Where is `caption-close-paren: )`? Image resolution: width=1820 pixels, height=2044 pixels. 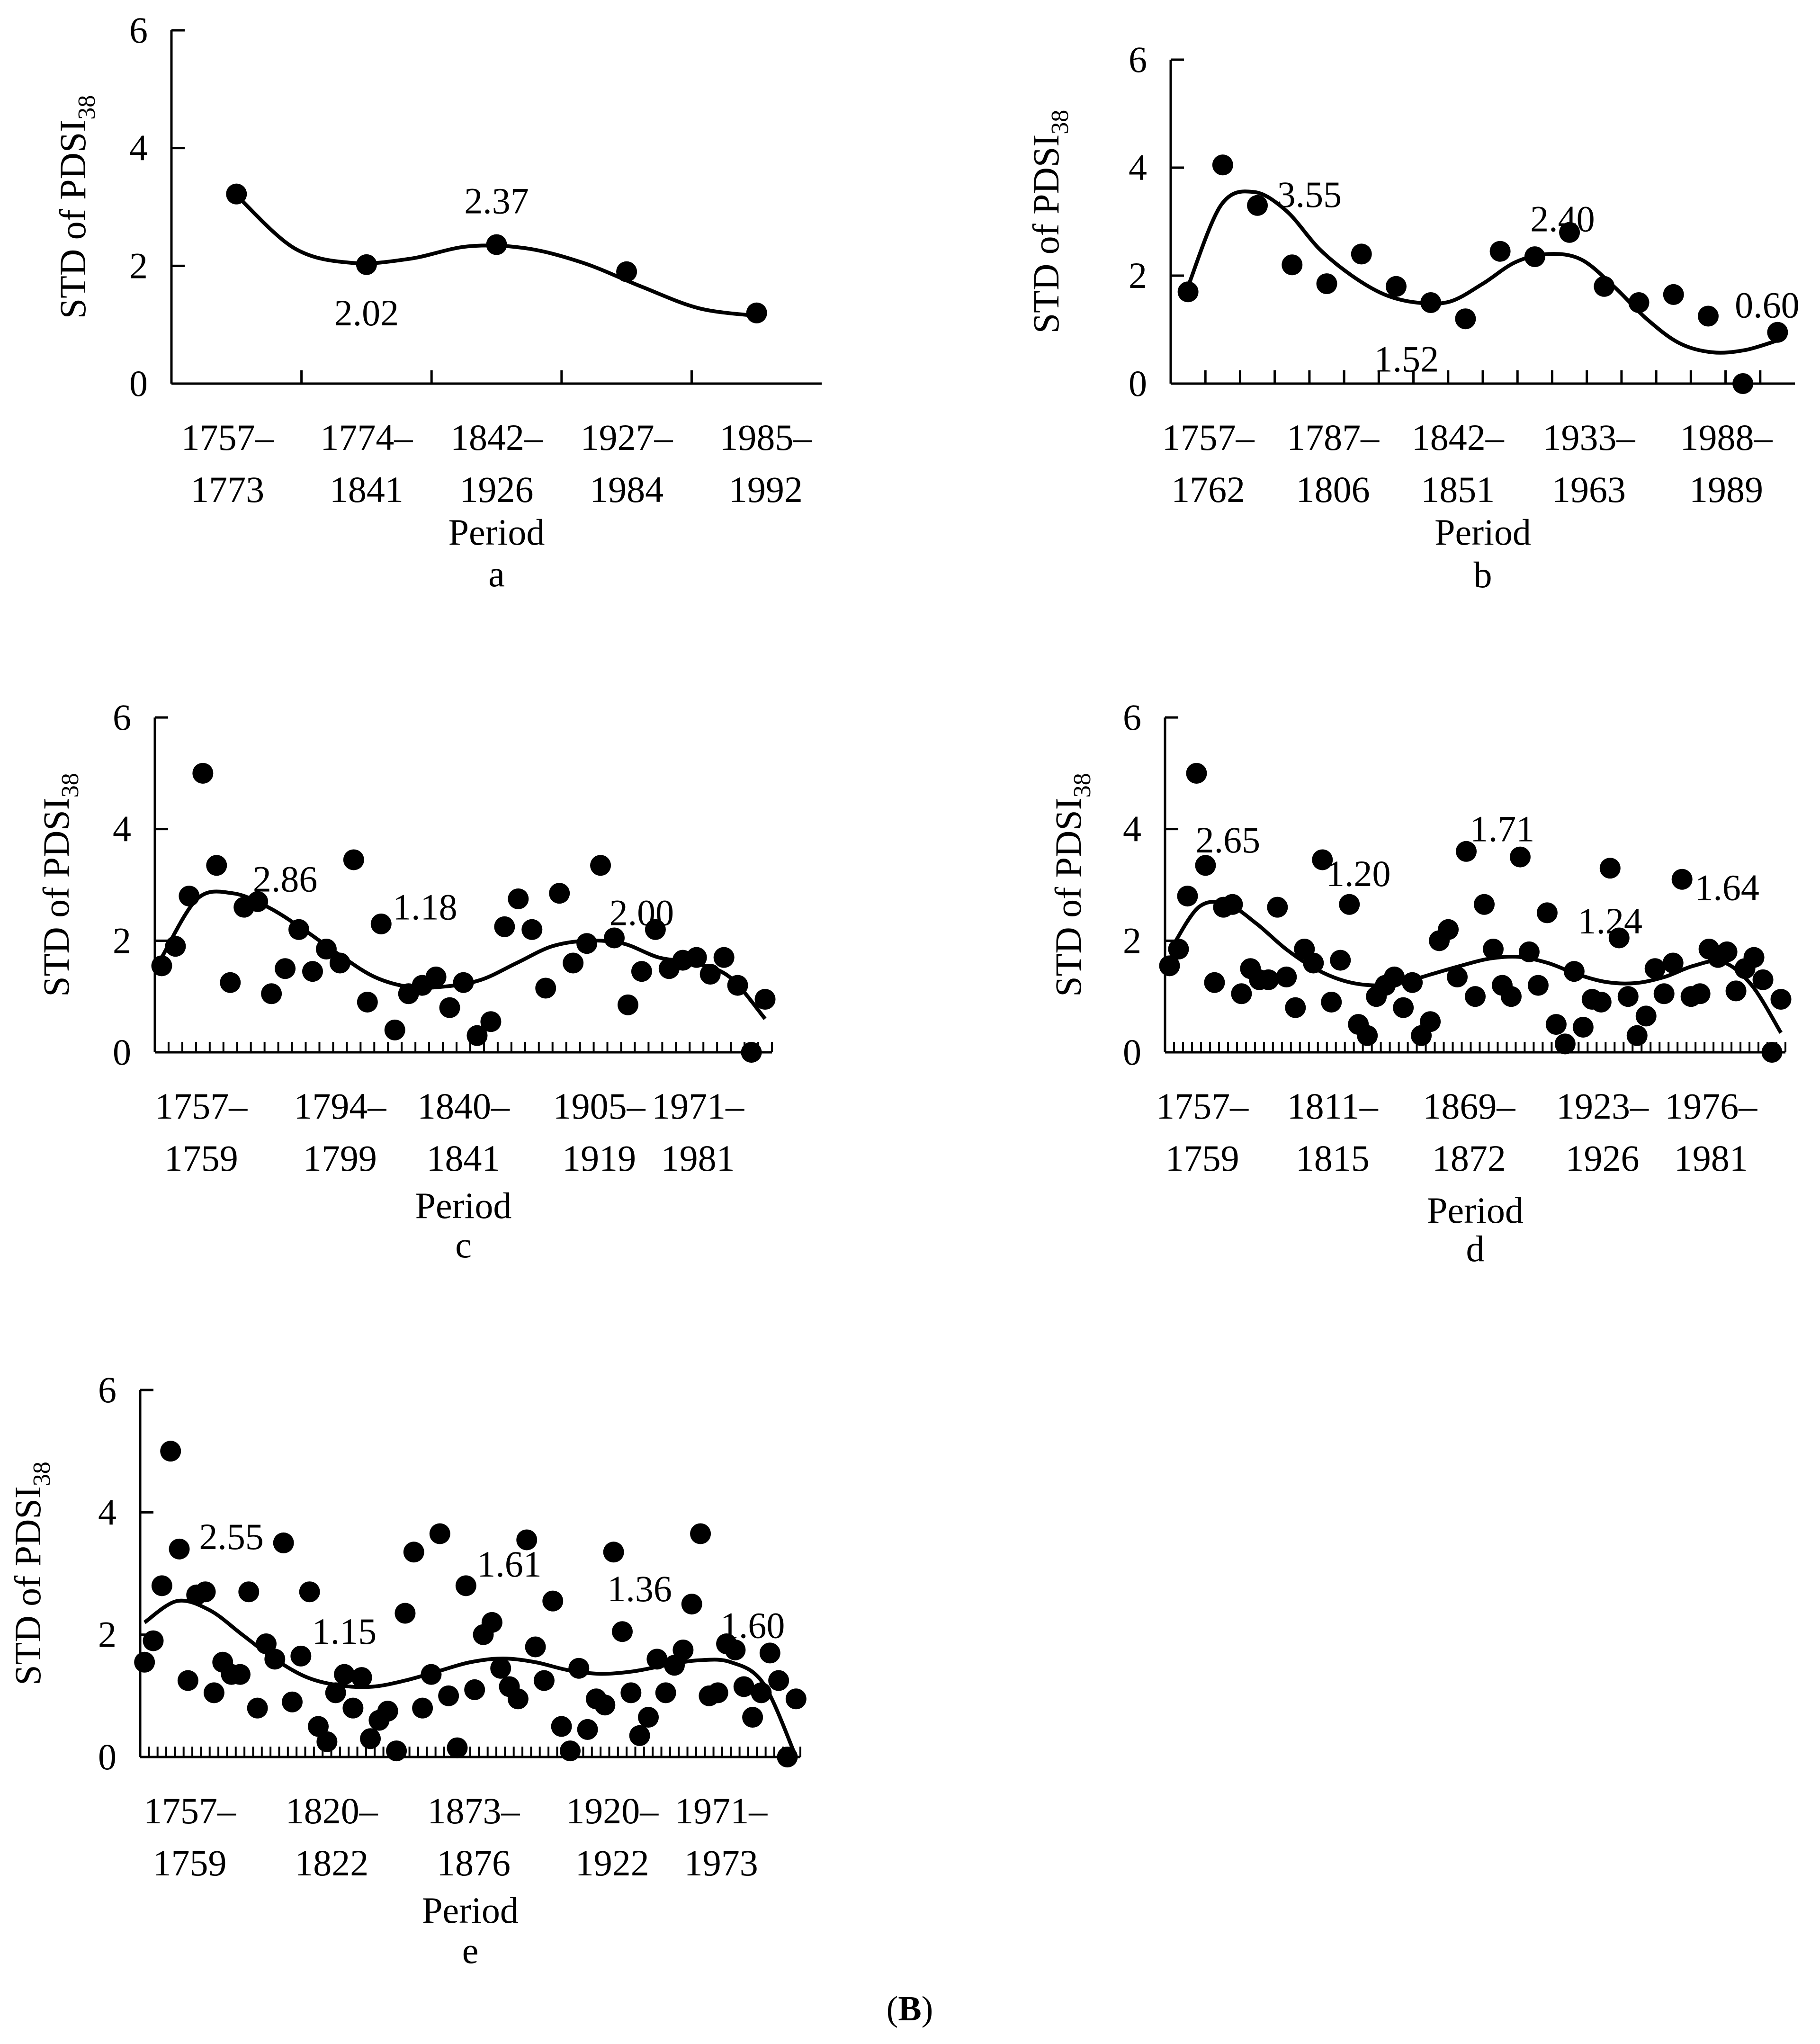 caption-close-paren: ) is located at coordinates (927, 2009).